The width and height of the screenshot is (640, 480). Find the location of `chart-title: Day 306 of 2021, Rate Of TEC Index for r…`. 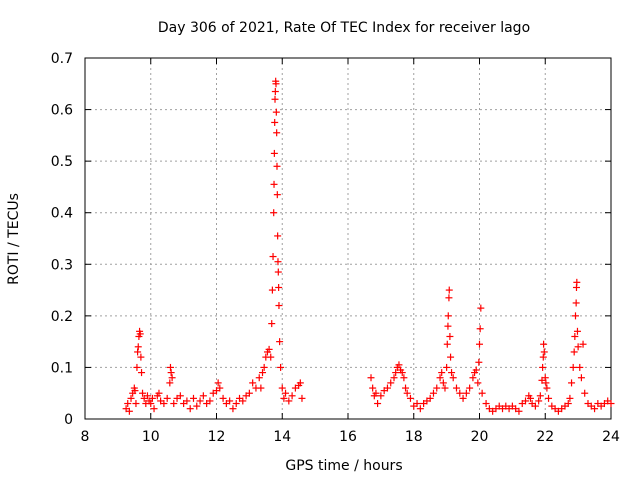

chart-title: Day 306 of 2021, Rate Of TEC Index for r… is located at coordinates (344, 28).